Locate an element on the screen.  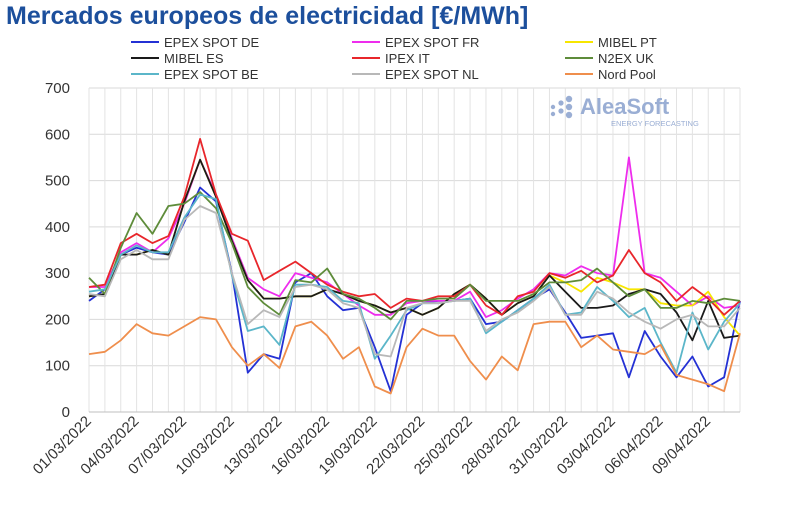
legend-label: N2EX UK is located at coordinates (626, 58).